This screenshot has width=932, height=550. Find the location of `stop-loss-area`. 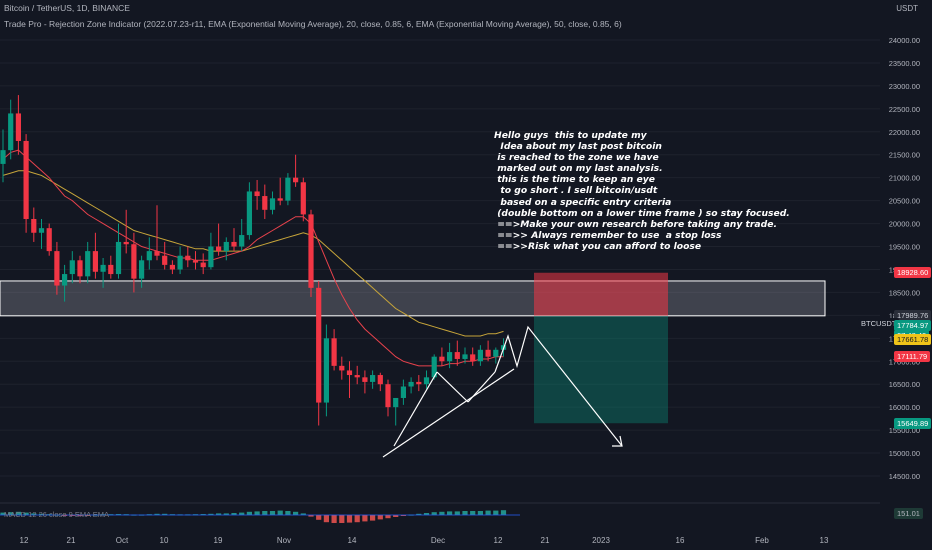

stop-loss-area is located at coordinates (601, 294).